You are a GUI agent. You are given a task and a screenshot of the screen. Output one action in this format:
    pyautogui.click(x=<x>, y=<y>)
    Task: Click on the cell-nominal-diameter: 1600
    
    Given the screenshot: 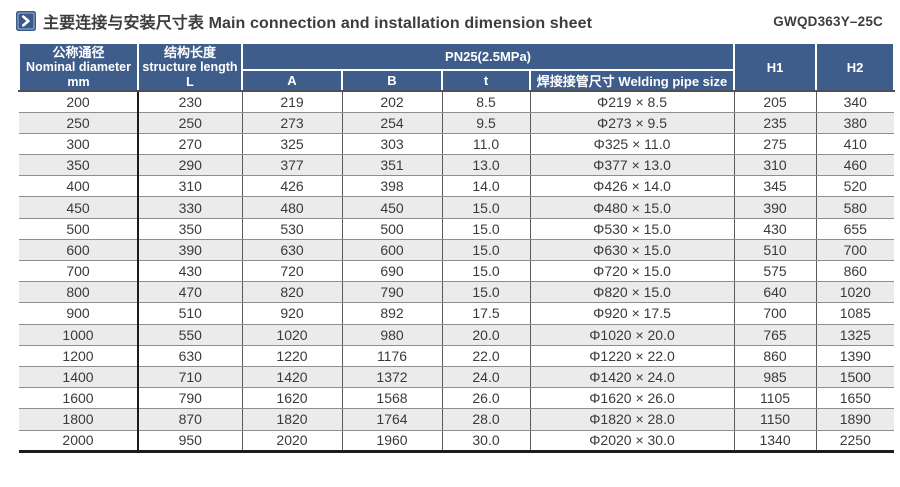 What is the action you would take?
    pyautogui.click(x=79, y=398)
    